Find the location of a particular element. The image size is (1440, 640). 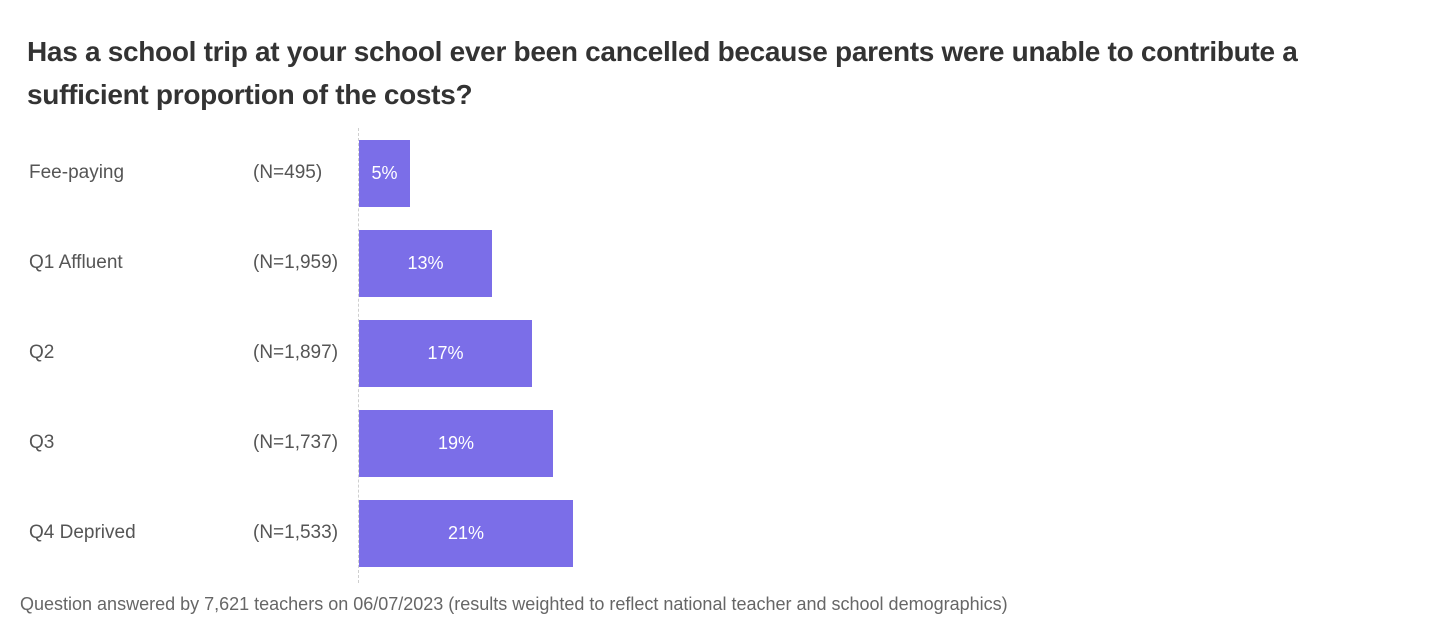

sample-size-label: (N=1,959) is located at coordinates (296, 262).